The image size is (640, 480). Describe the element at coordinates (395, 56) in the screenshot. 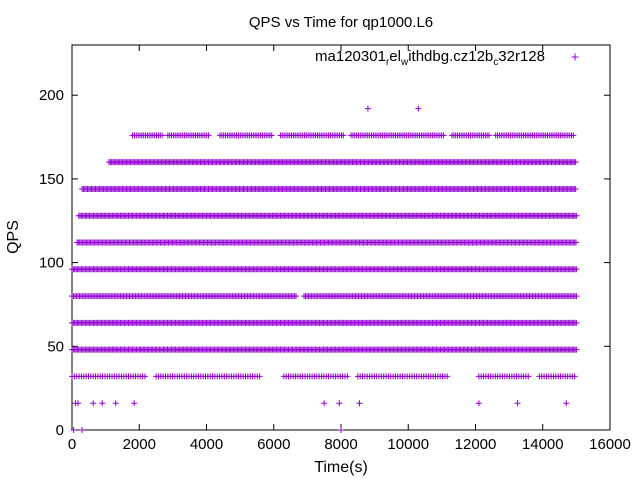

I see `legend-text-part: el` at that location.